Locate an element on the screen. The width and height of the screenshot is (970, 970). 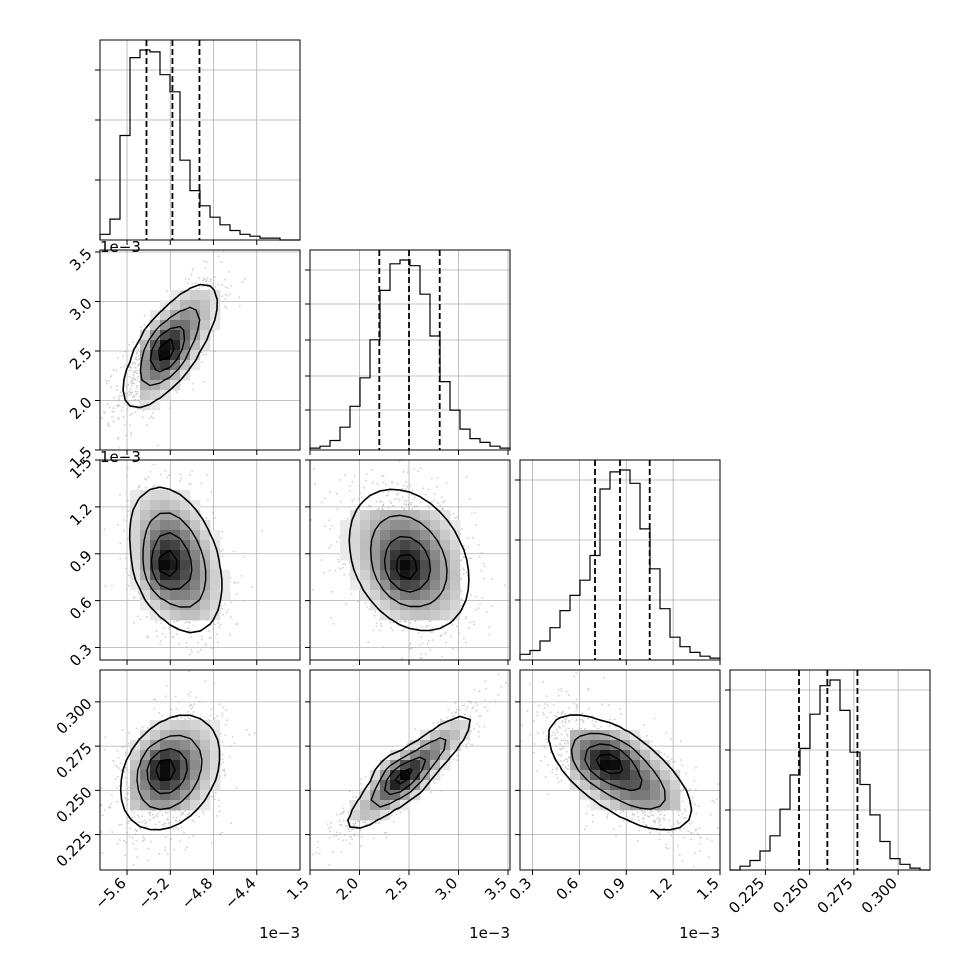
density-contents is located at coordinates (181, 558).